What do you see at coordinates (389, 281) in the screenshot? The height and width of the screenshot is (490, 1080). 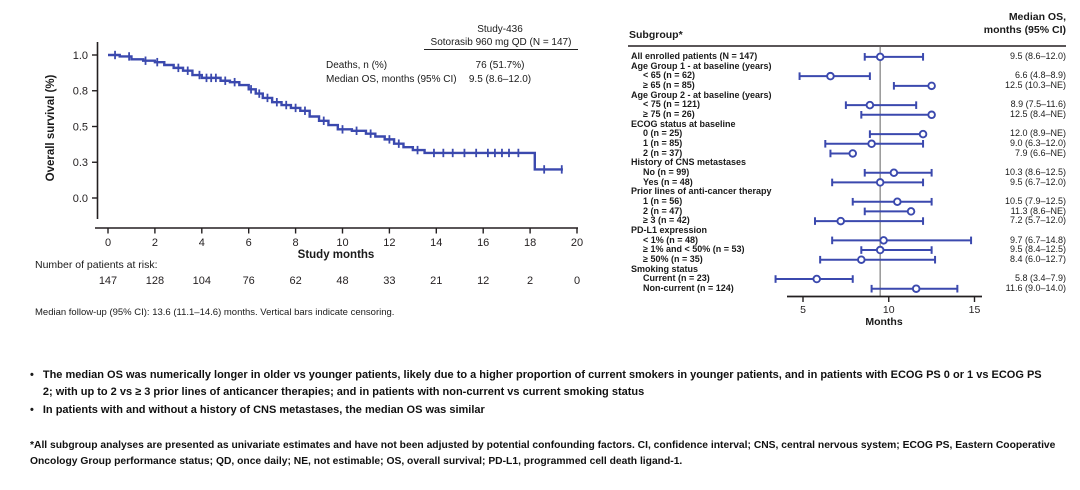 I see `km-at-risk-count: 33` at bounding box center [389, 281].